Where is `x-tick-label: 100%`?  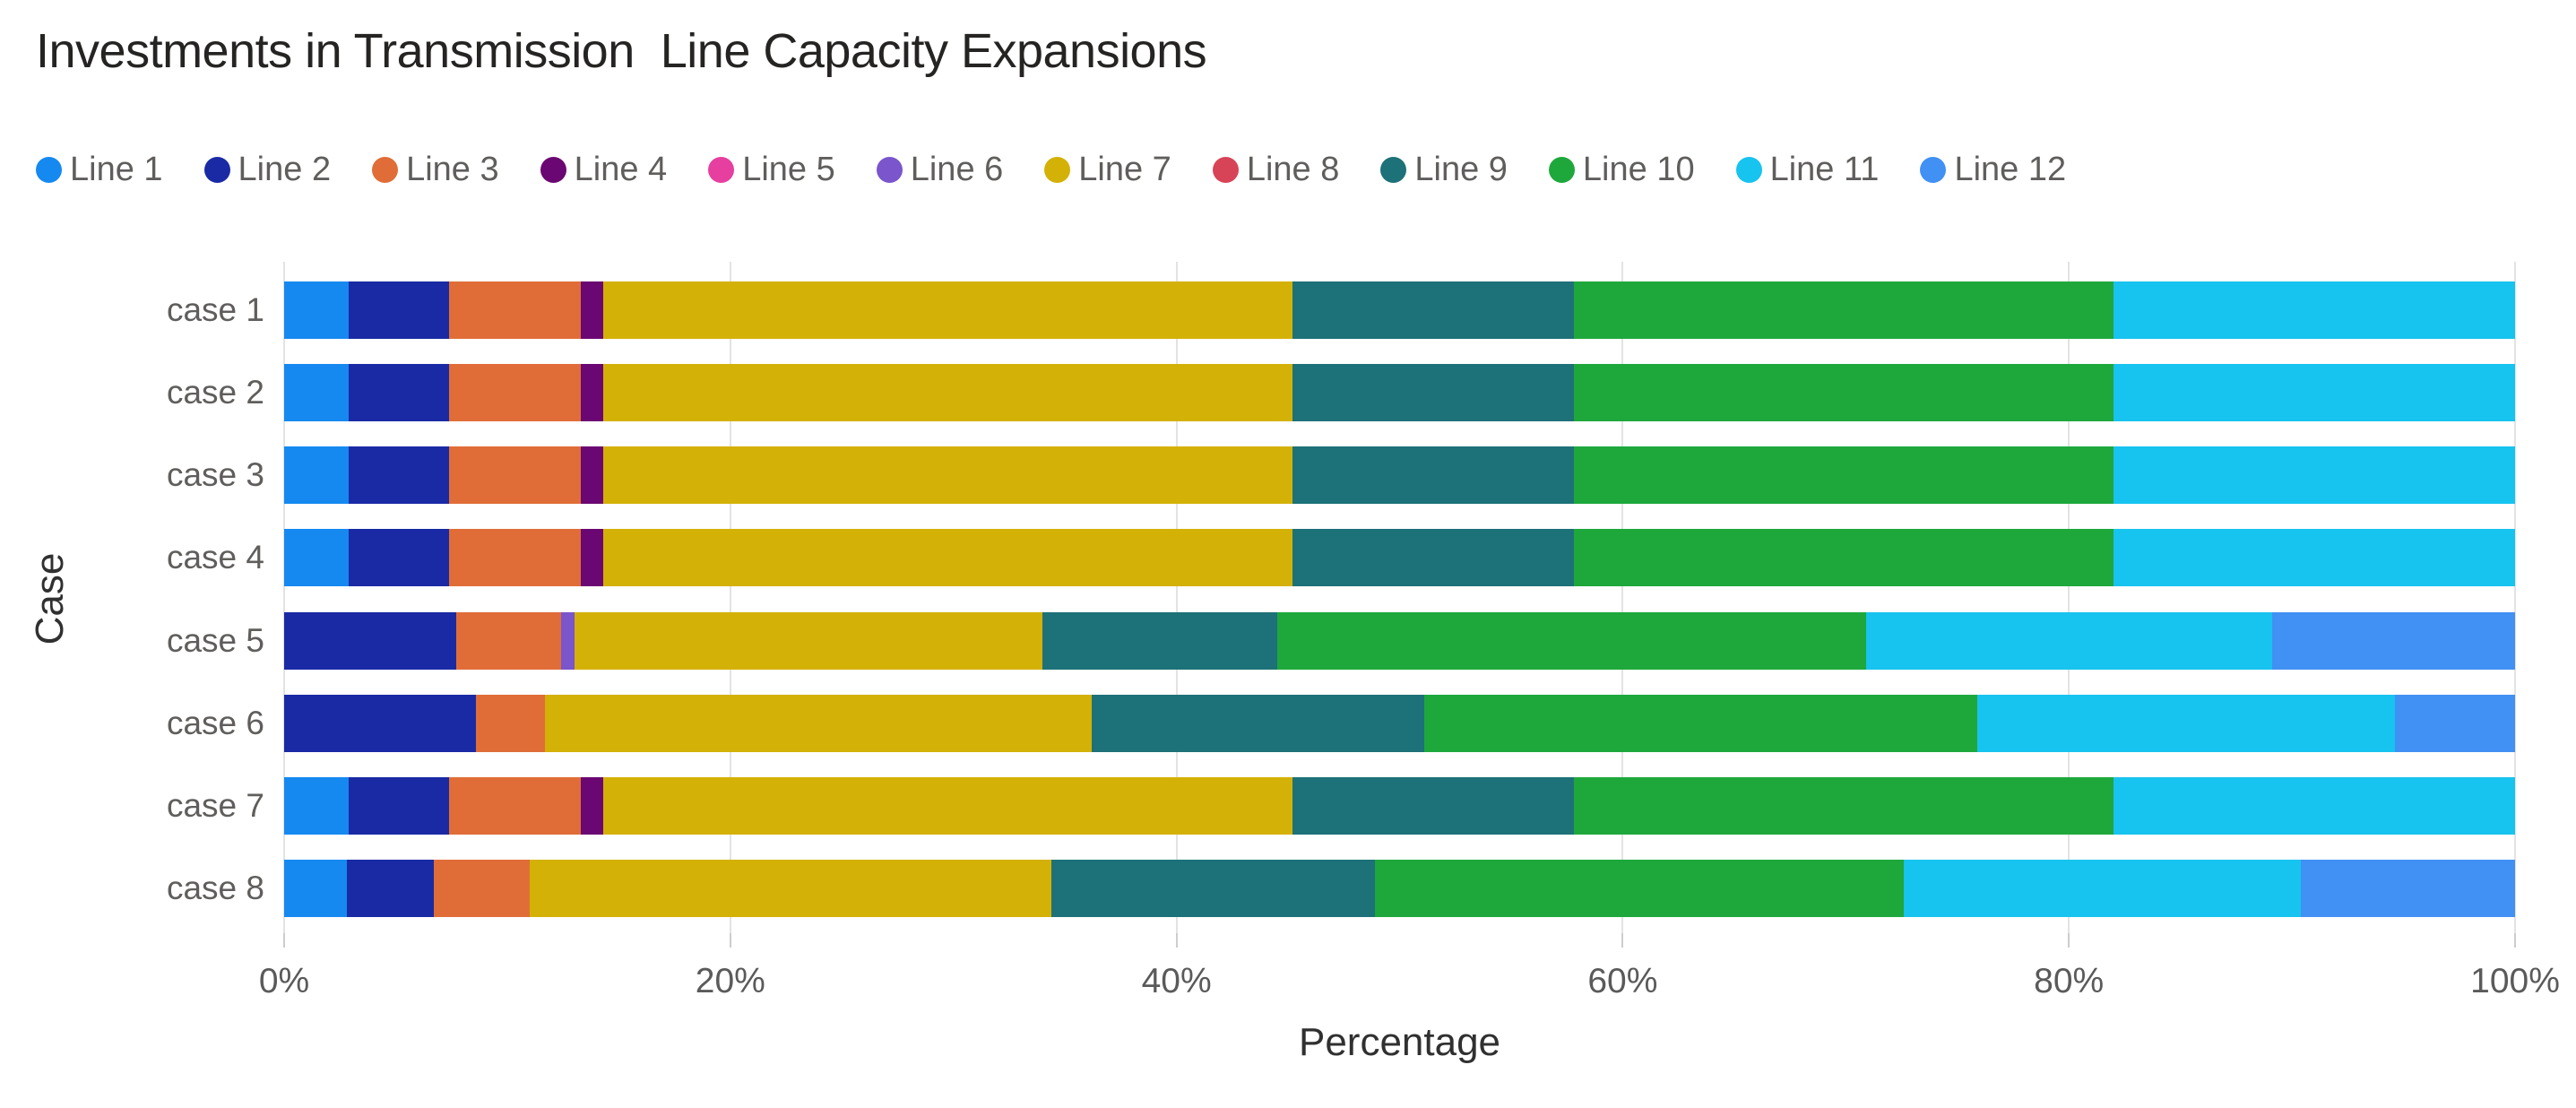
x-tick-label: 100% is located at coordinates (2515, 981).